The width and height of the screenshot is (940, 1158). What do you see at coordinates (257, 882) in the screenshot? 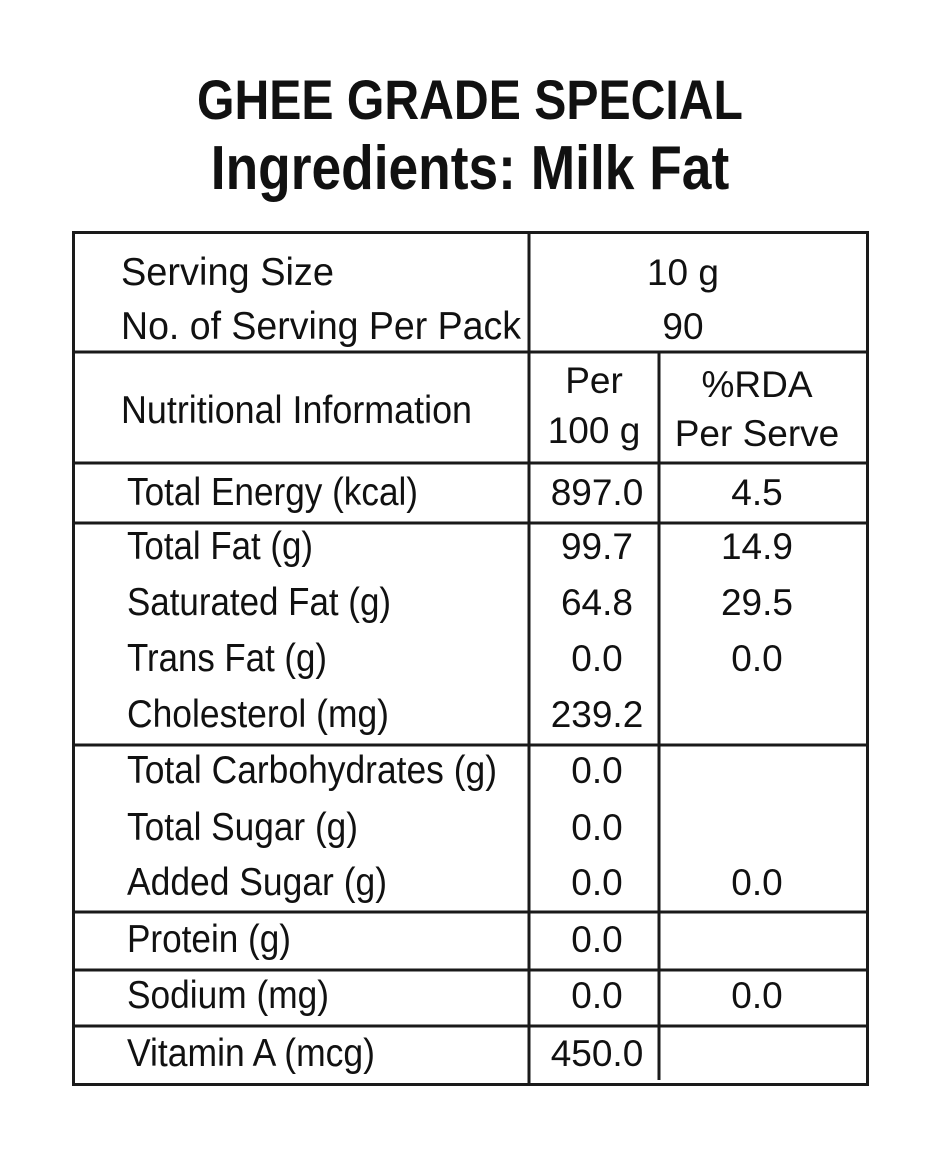
I see `nutrient-name: Added Sugar (g)` at bounding box center [257, 882].